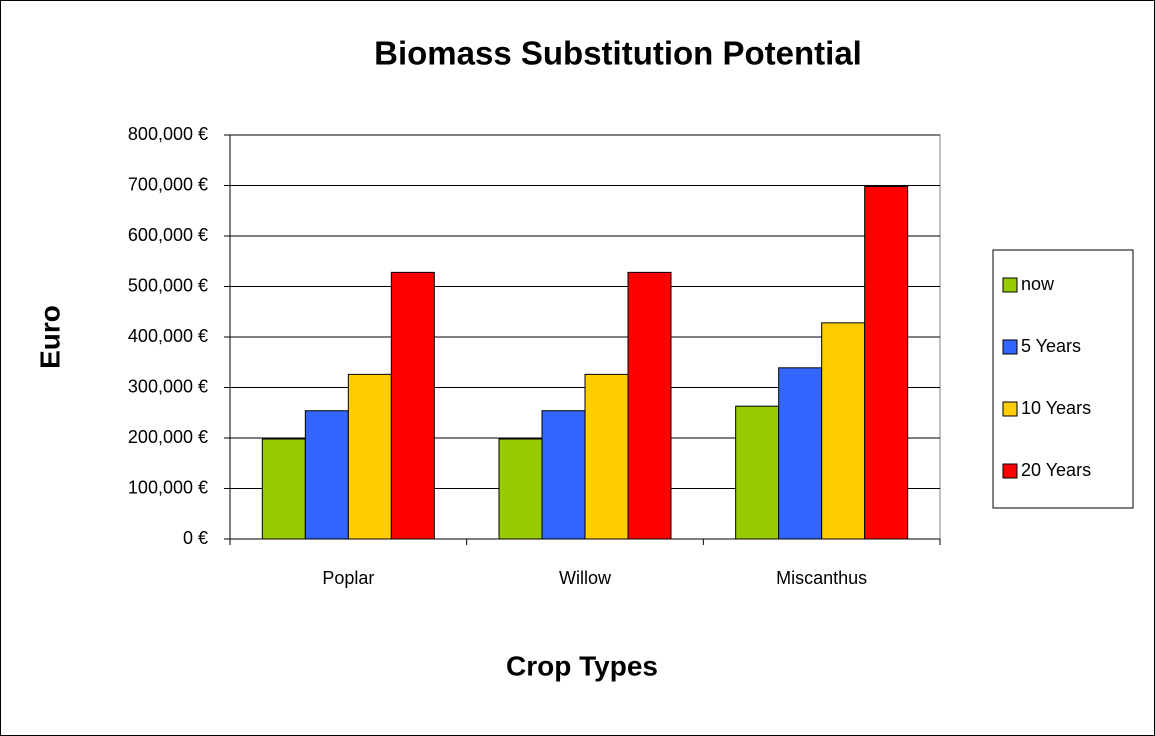 The height and width of the screenshot is (736, 1155). Describe the element at coordinates (582, 665) in the screenshot. I see `x-axis-title: Crop Types` at that location.